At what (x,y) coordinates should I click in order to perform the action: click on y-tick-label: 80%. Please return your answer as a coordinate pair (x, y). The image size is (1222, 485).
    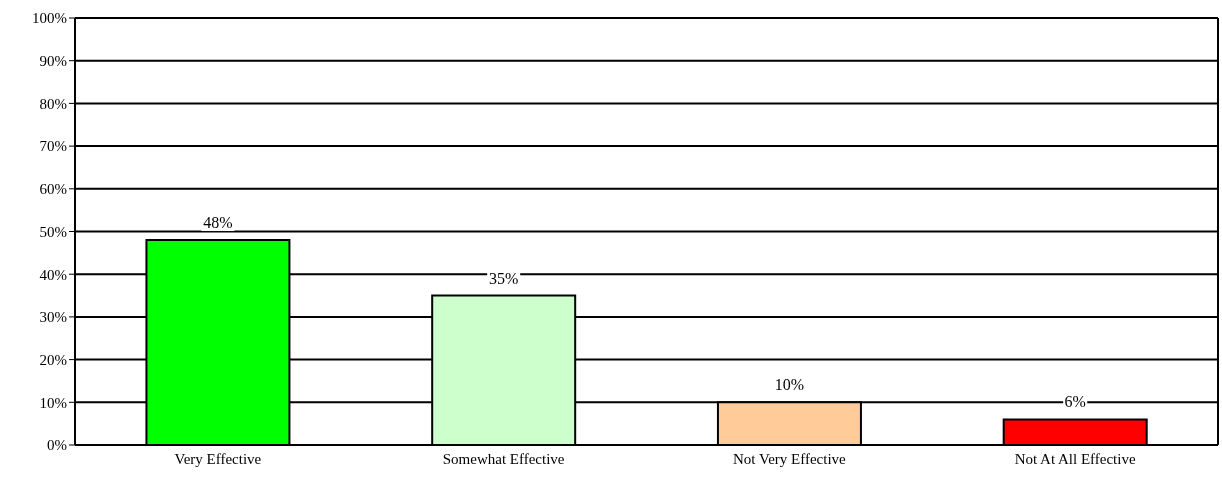
    Looking at the image, I should click on (53, 103).